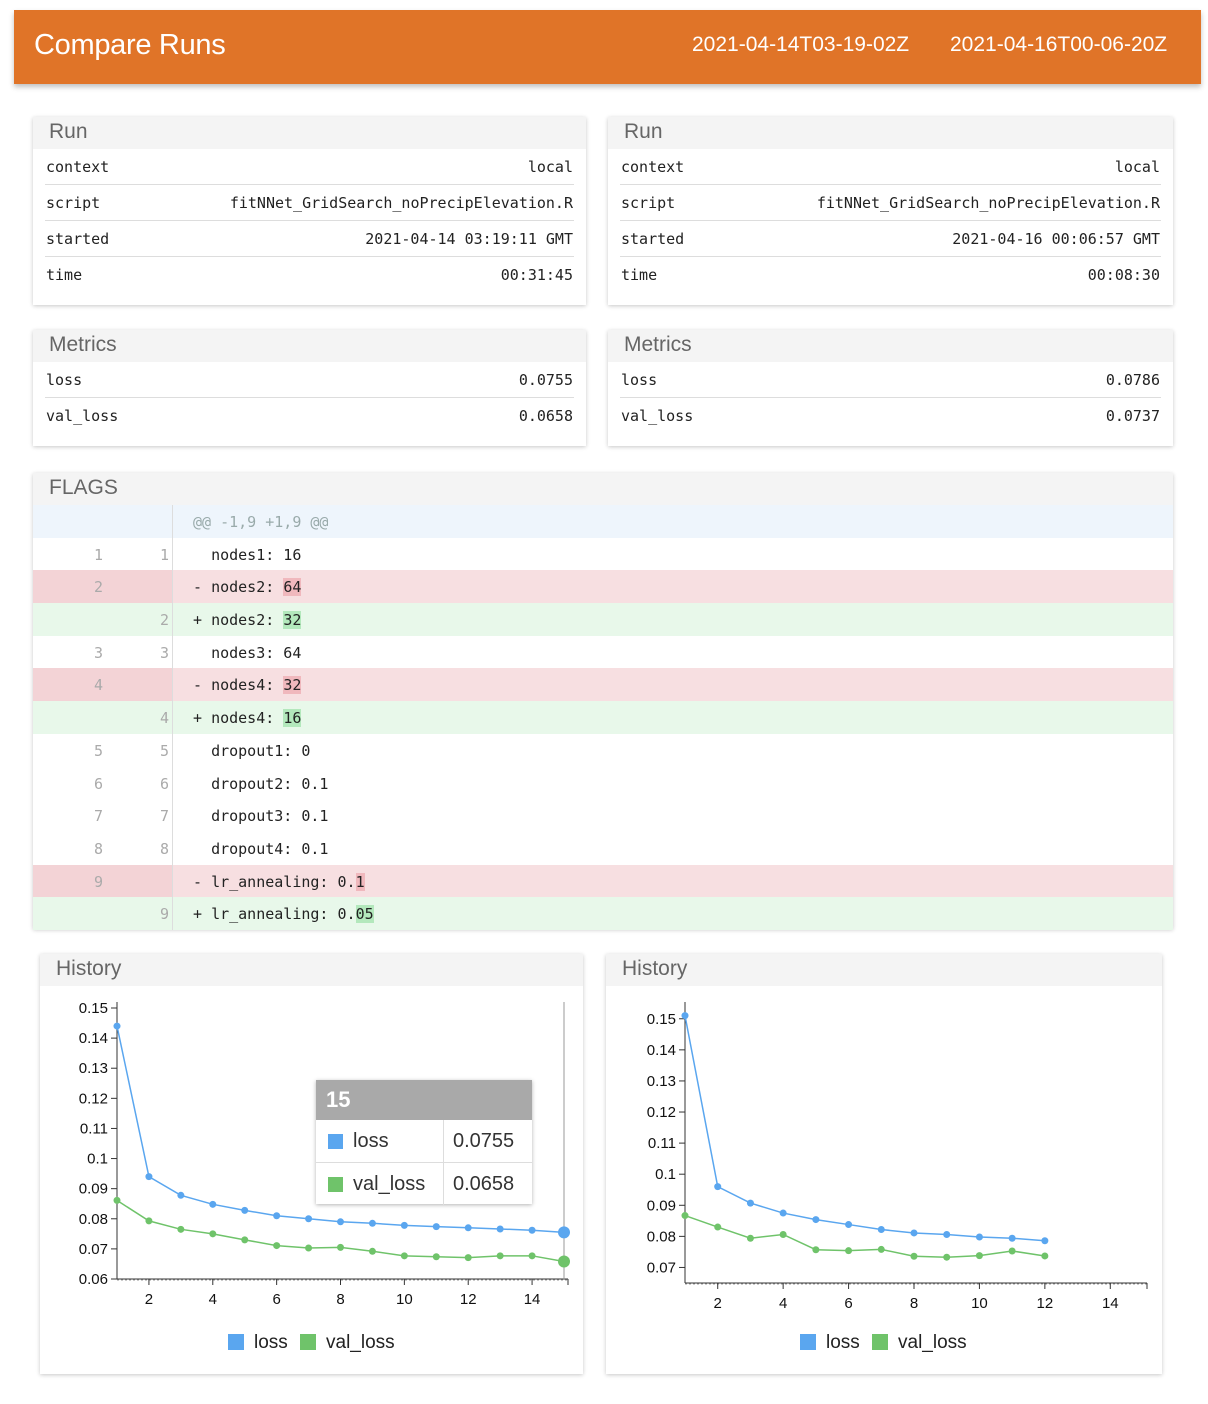 This screenshot has width=1208, height=1404. I want to click on diff-text: dropout1: 0, so click(261, 750).